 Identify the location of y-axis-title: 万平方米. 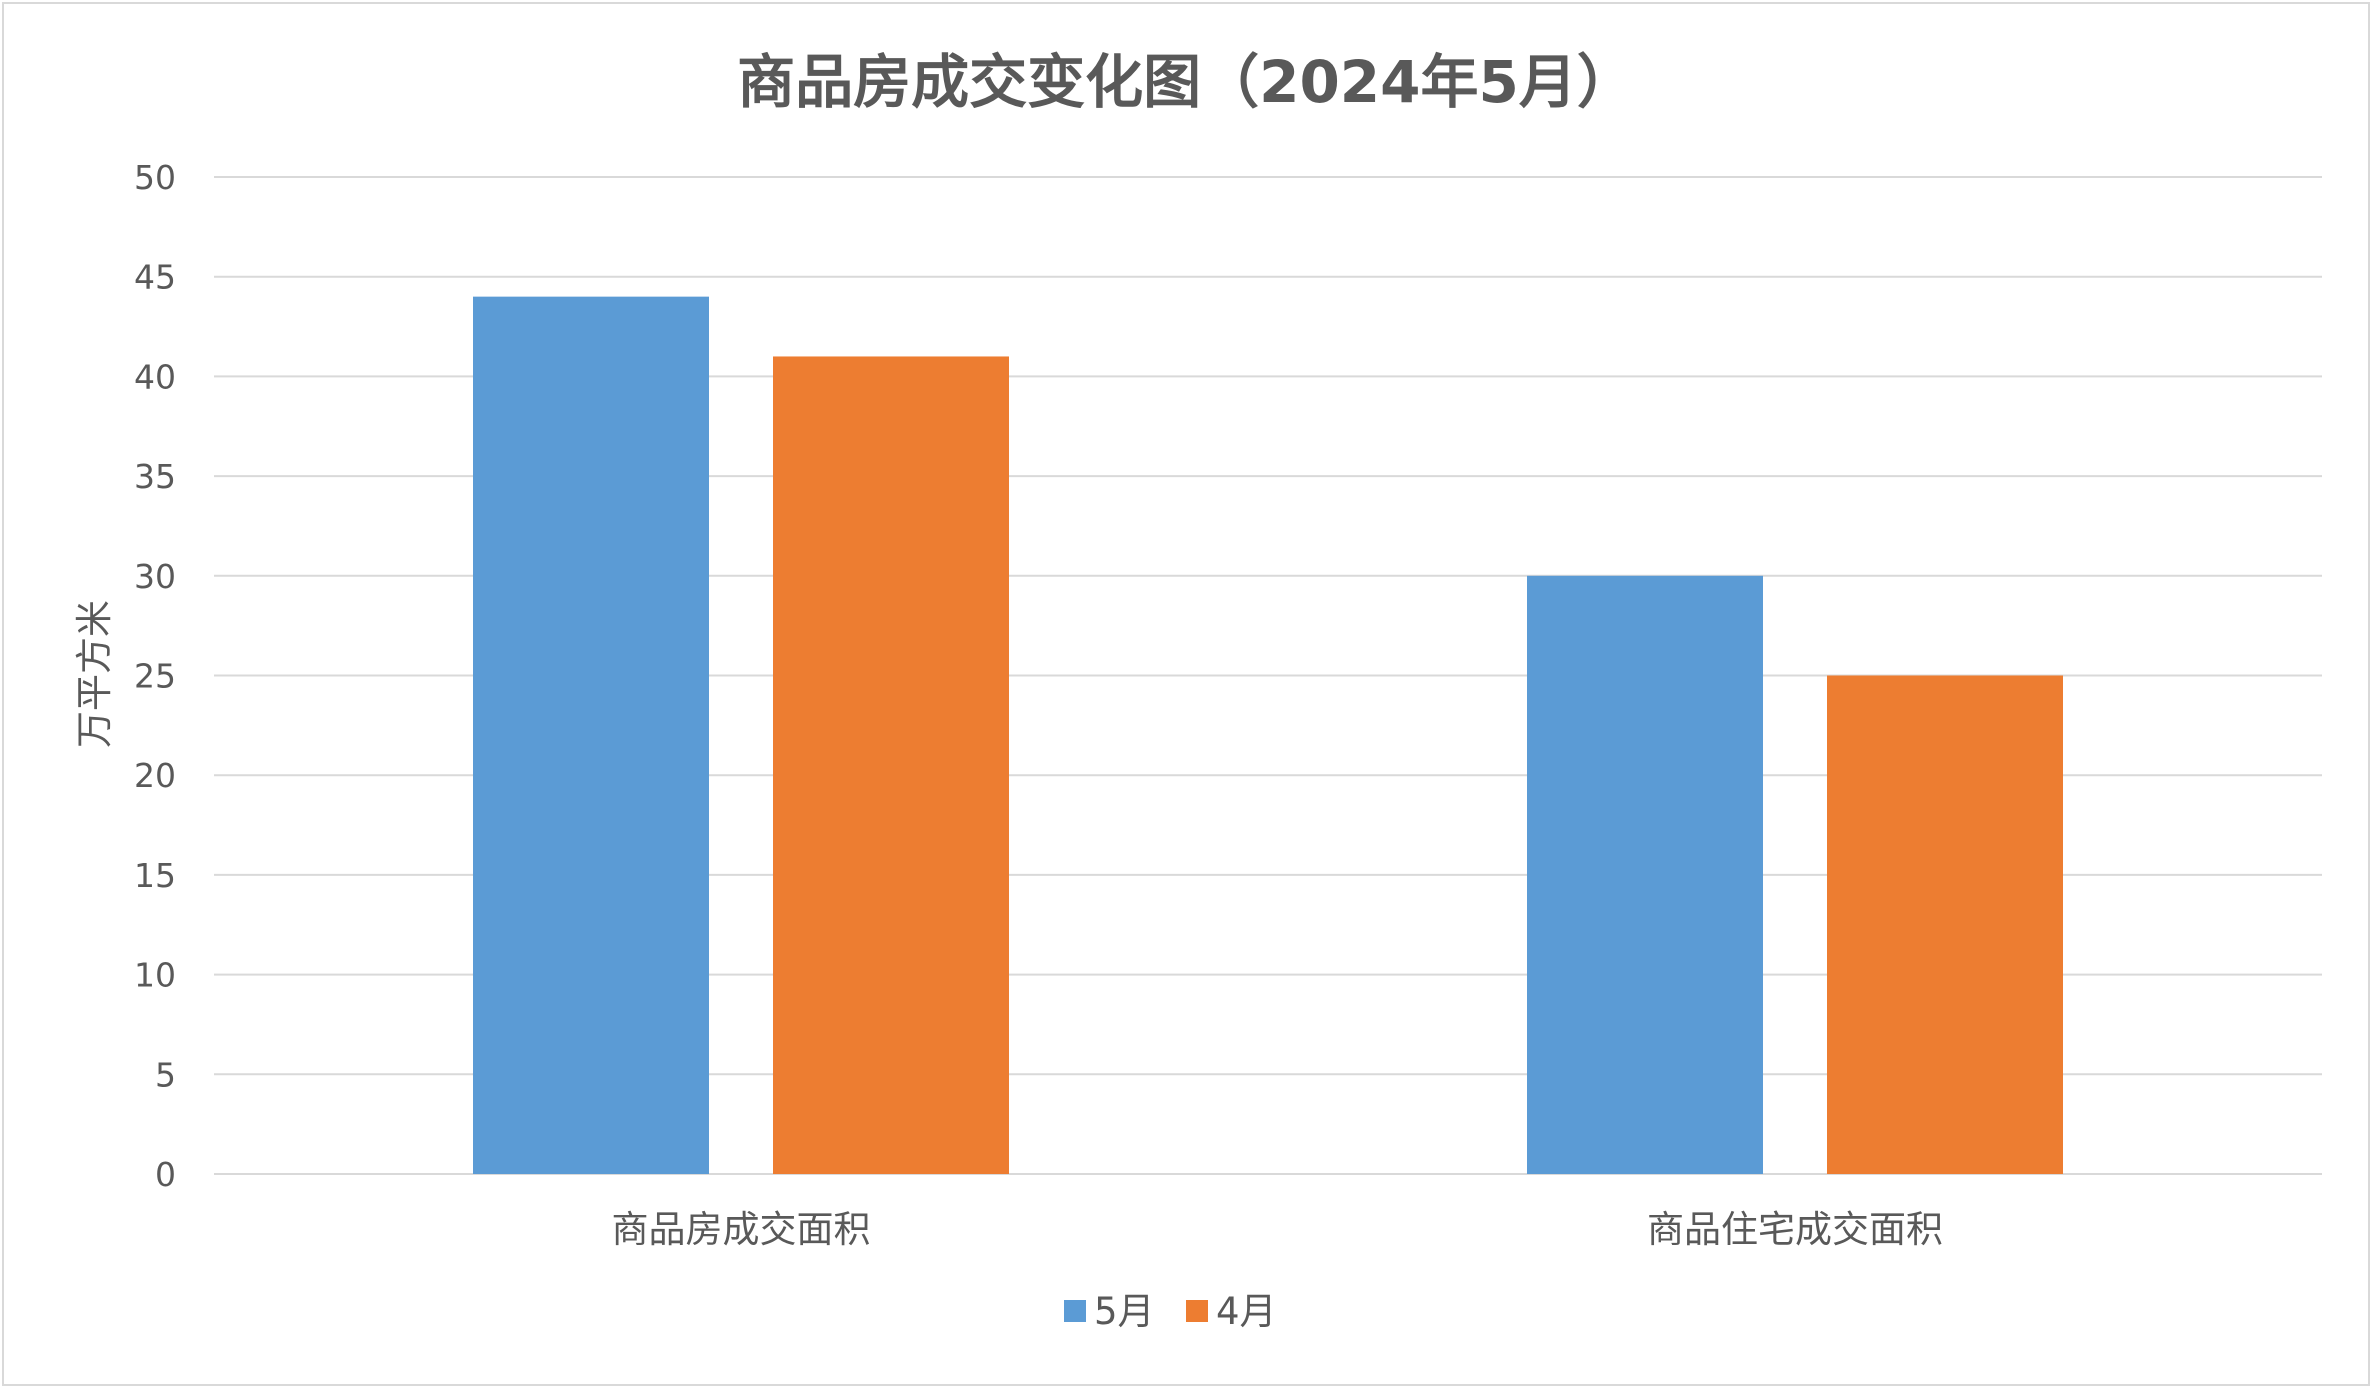
(94, 674).